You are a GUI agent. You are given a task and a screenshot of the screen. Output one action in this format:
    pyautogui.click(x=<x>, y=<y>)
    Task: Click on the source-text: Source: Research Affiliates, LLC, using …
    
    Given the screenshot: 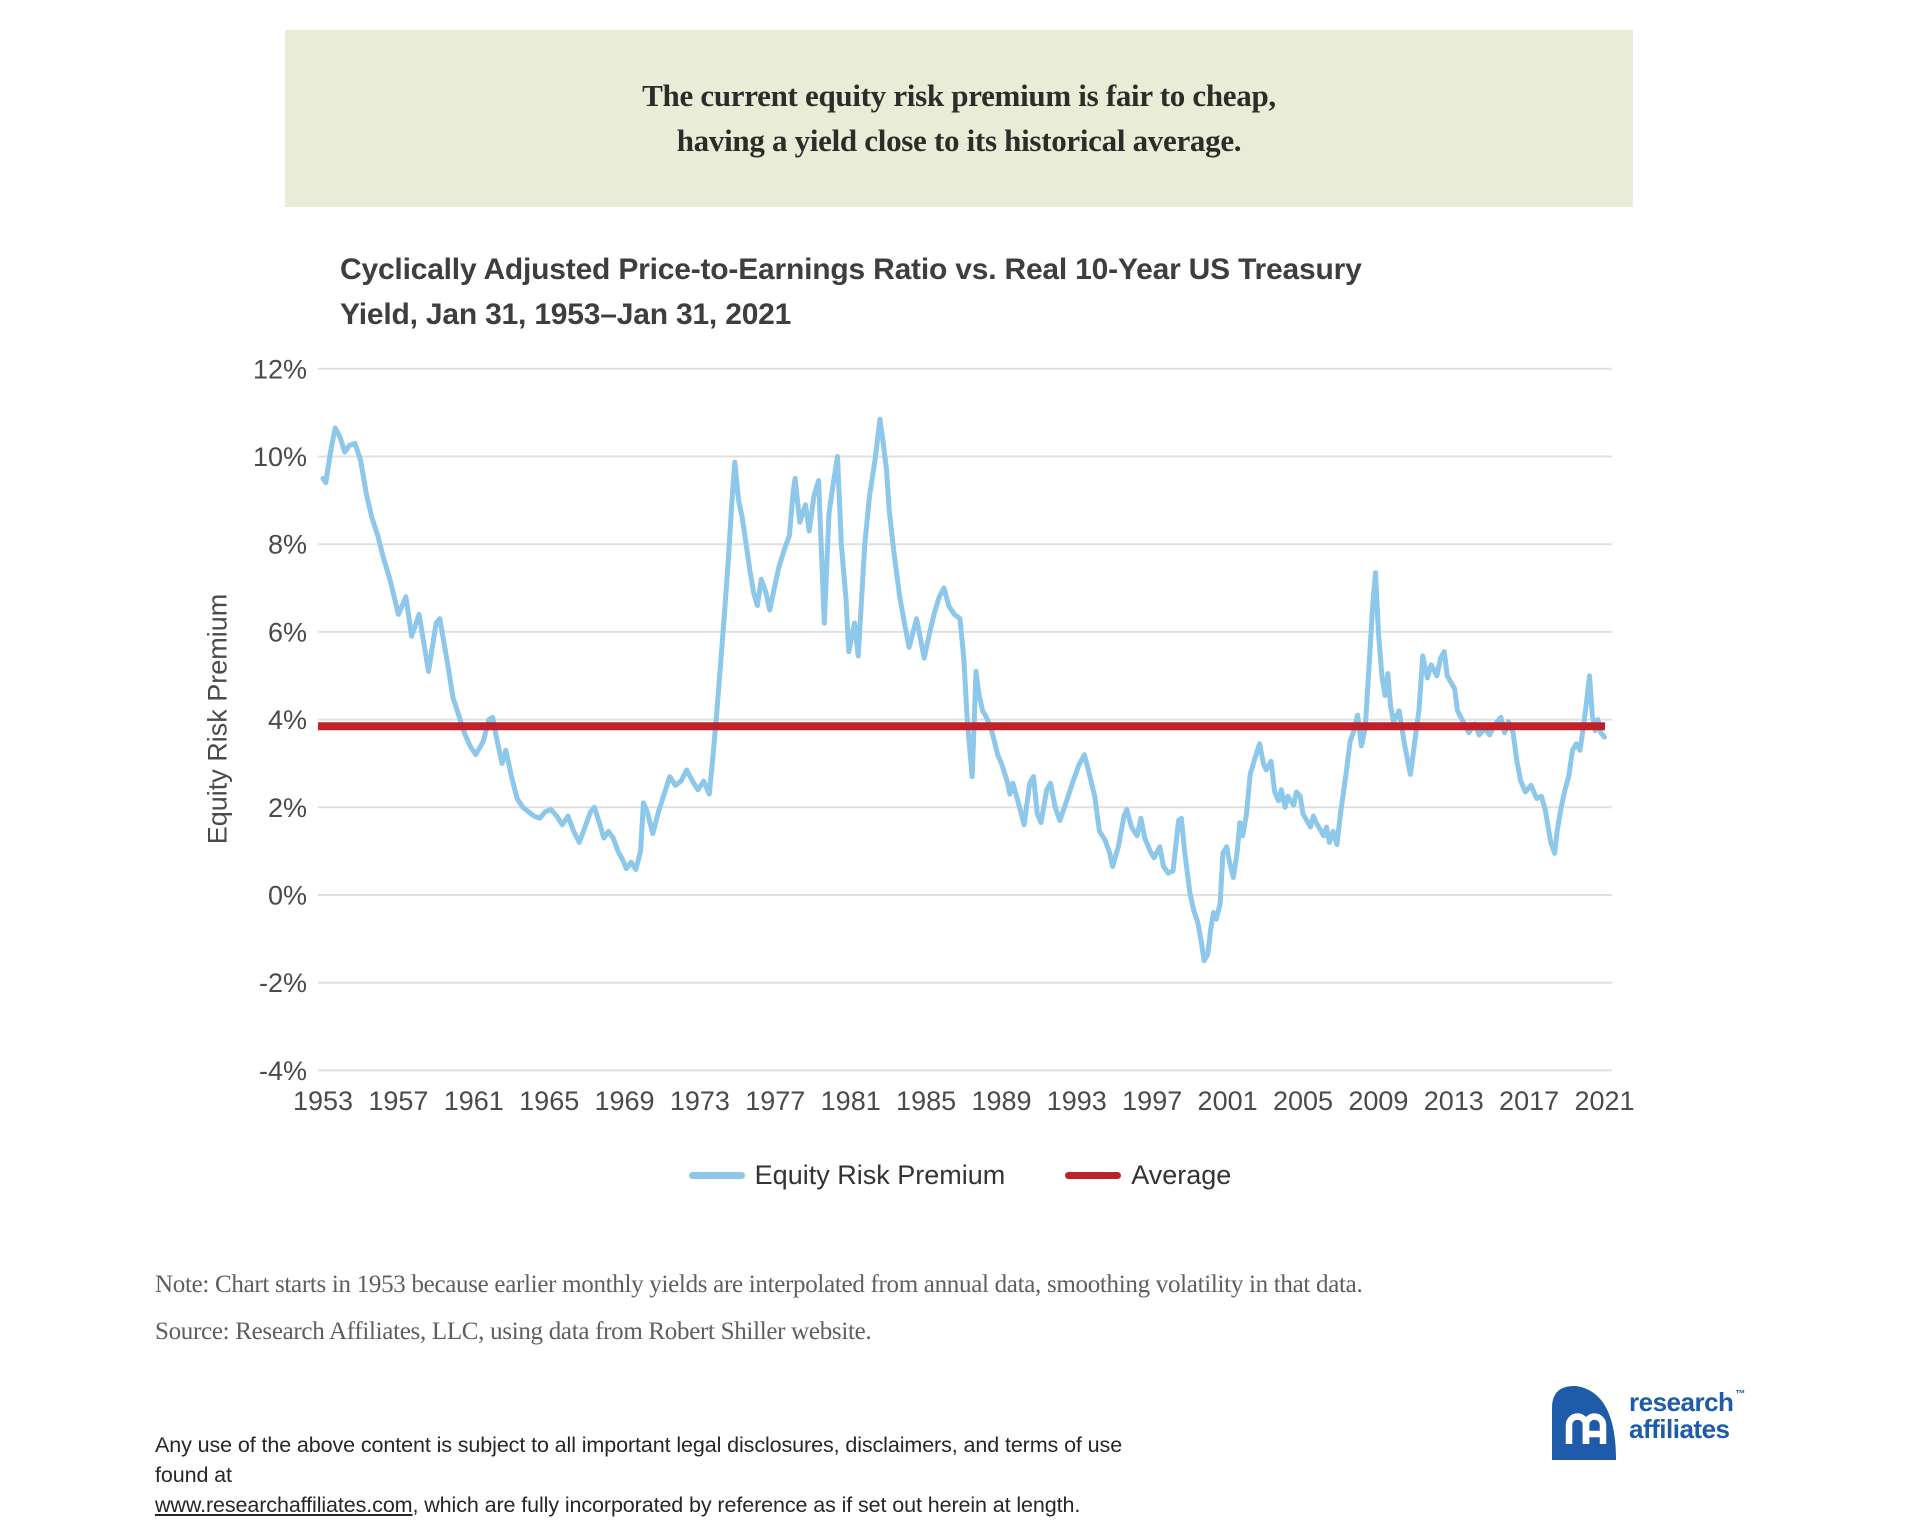 What is the action you would take?
    pyautogui.click(x=513, y=1331)
    